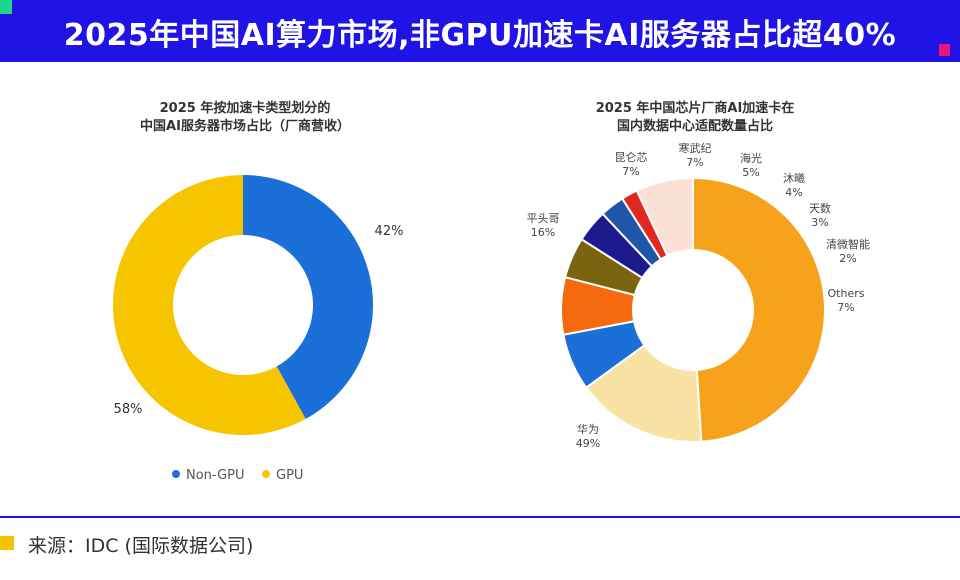  I want to click on chart1-title-line1: 2025 年按加速卡类型划分的, so click(245, 108).